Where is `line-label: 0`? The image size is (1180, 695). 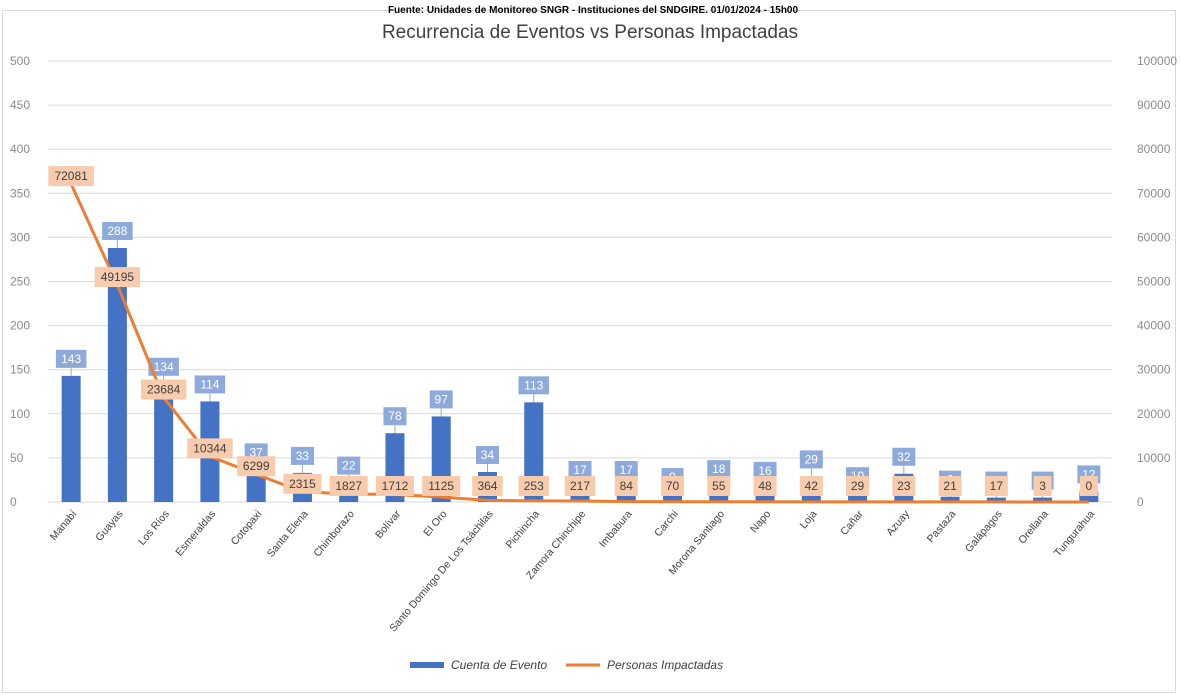
line-label: 0 is located at coordinates (1089, 486).